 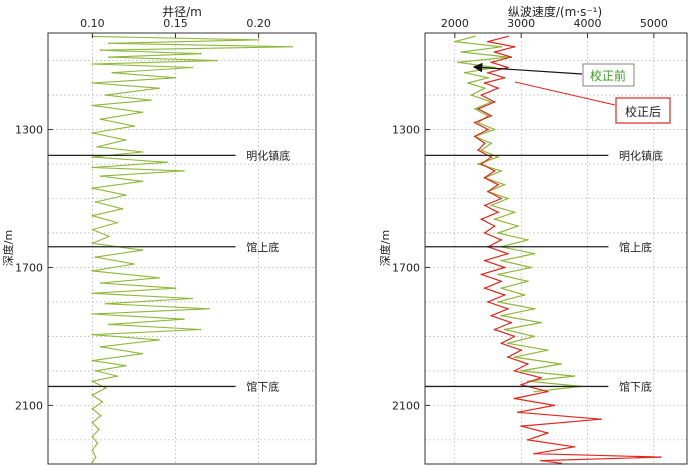 I want to click on legend-after: 校正后, so click(x=592, y=102).